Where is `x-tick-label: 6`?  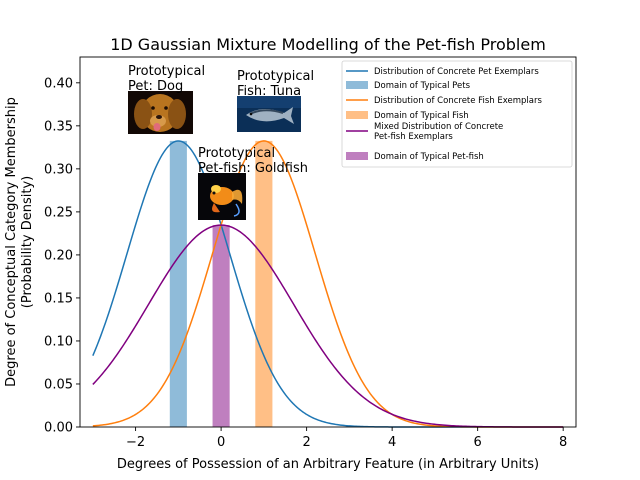
x-tick-label: 6 is located at coordinates (478, 442).